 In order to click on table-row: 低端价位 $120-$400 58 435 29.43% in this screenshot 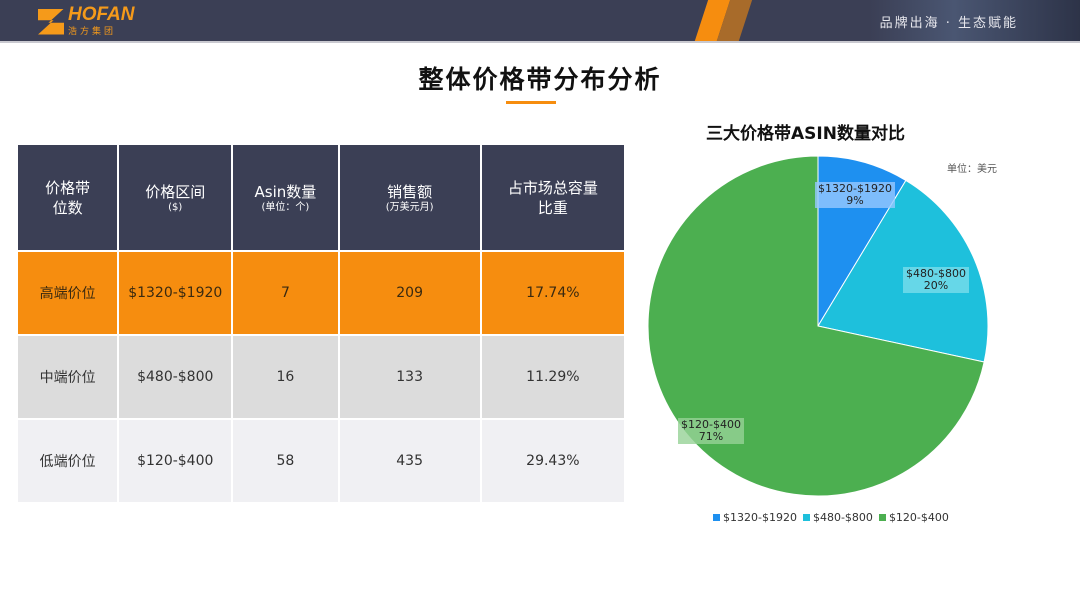, I will do `click(322, 461)`.